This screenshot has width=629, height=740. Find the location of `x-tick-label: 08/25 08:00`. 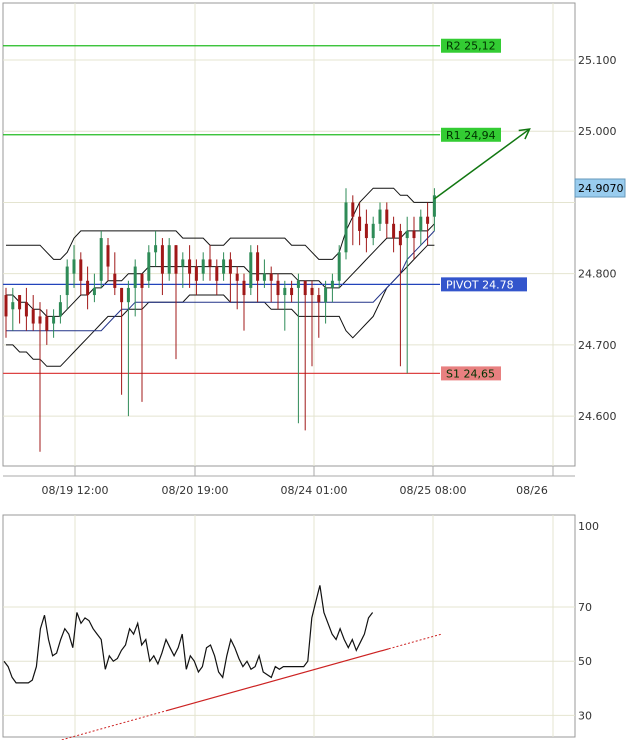

x-tick-label: 08/25 08:00 is located at coordinates (433, 490).